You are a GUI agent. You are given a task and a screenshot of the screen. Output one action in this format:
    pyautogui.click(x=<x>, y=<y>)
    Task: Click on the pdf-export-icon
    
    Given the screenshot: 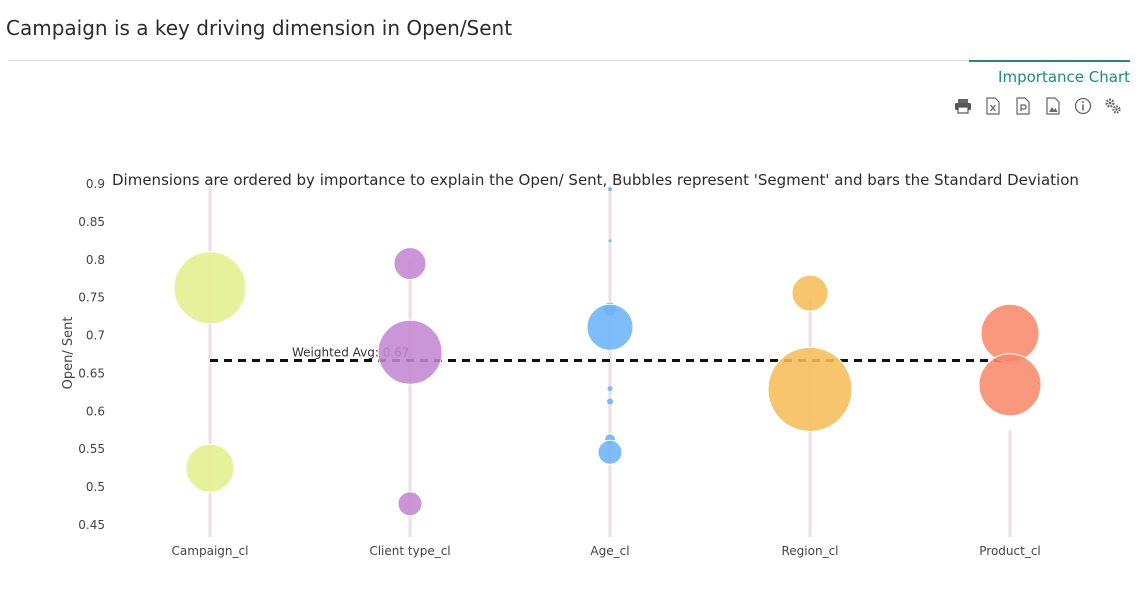 What is the action you would take?
    pyautogui.click(x=1023, y=106)
    